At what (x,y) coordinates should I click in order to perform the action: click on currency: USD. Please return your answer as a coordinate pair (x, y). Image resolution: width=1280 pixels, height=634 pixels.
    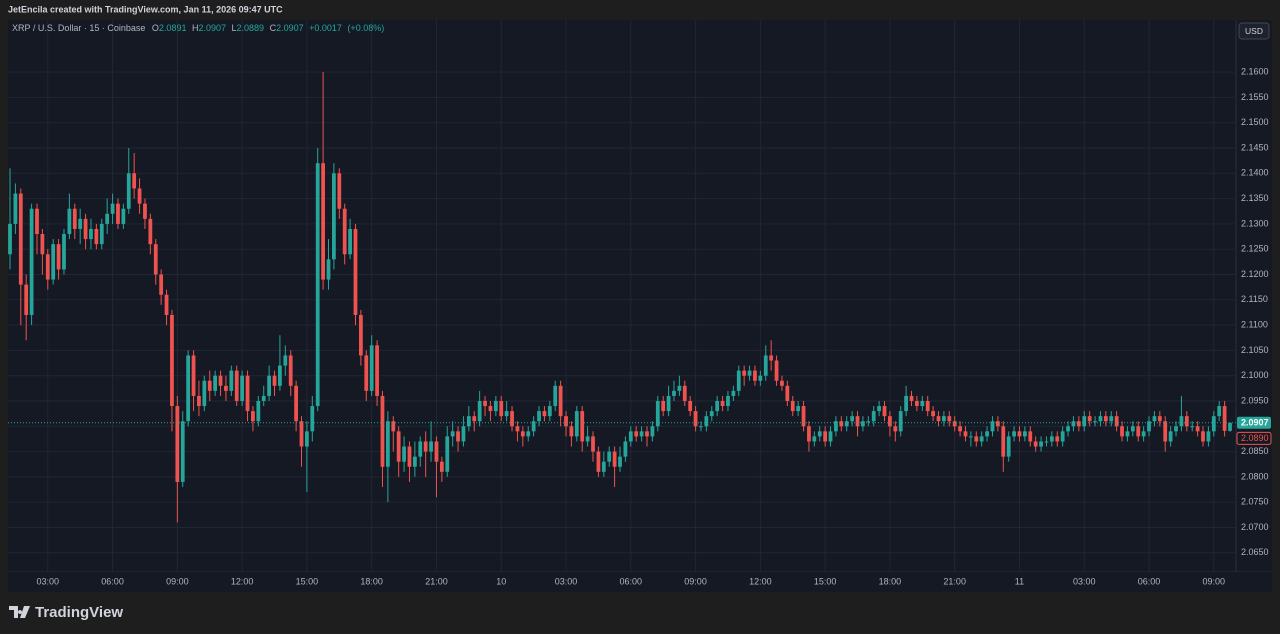
    Looking at the image, I should click on (1254, 31).